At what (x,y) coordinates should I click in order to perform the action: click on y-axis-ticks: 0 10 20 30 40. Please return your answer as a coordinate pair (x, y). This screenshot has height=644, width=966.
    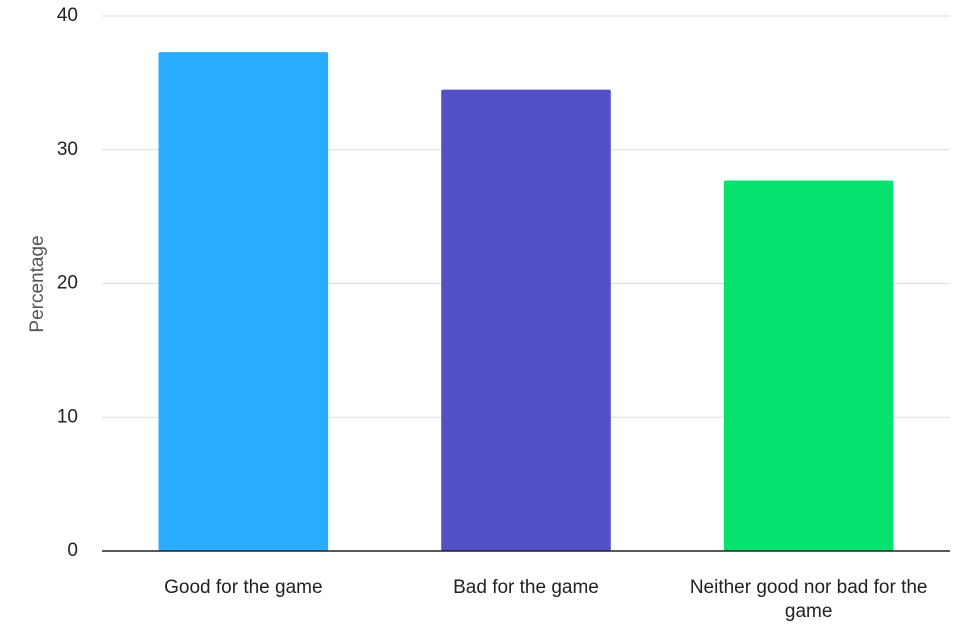
    Looking at the image, I should click on (67, 283).